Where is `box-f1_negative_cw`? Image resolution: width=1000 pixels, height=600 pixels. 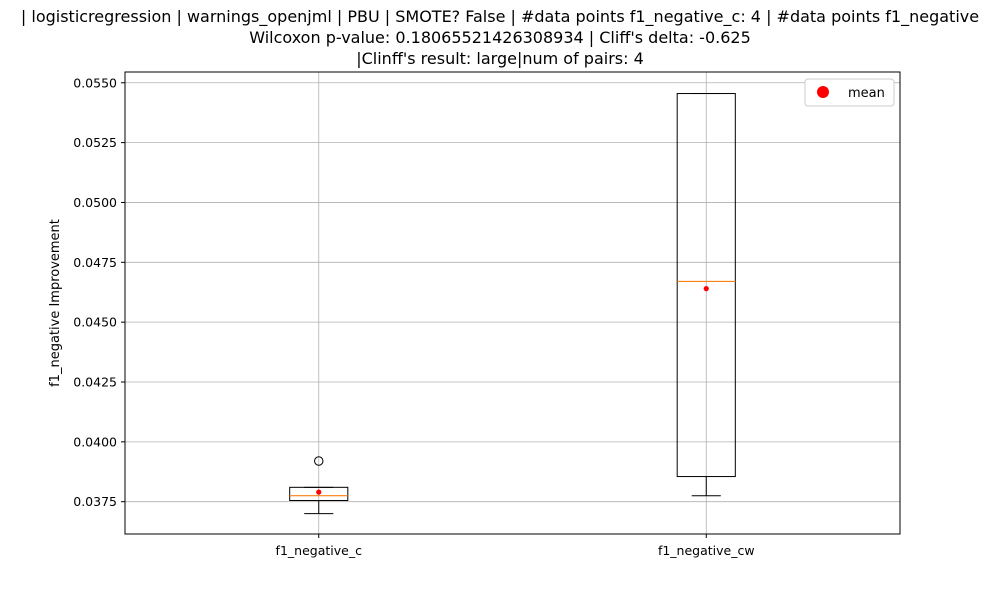
box-f1_negative_cw is located at coordinates (706, 295).